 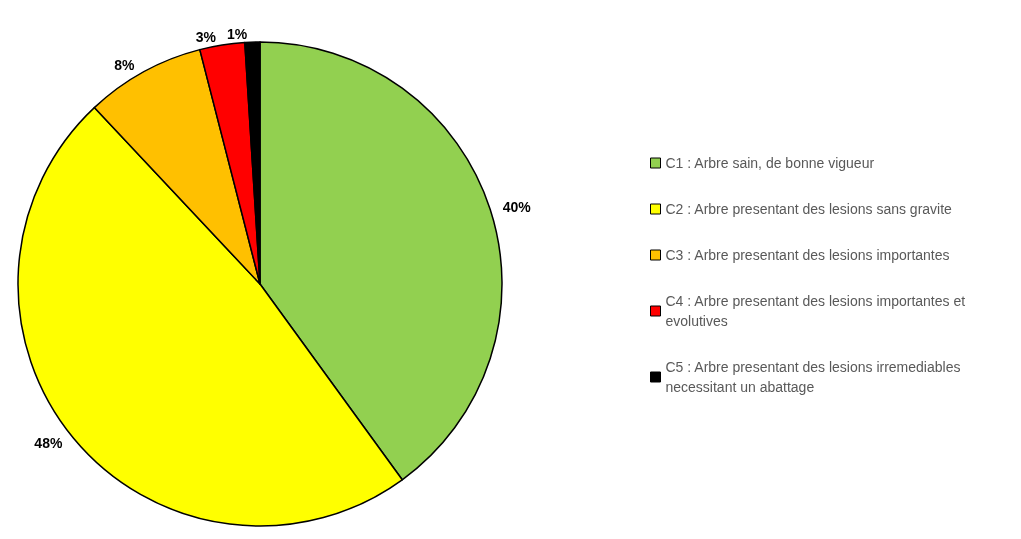 I want to click on legend-label: C5 : Arbre presentant des lesions irremediables necessitant un abattage, so click(x=815, y=377).